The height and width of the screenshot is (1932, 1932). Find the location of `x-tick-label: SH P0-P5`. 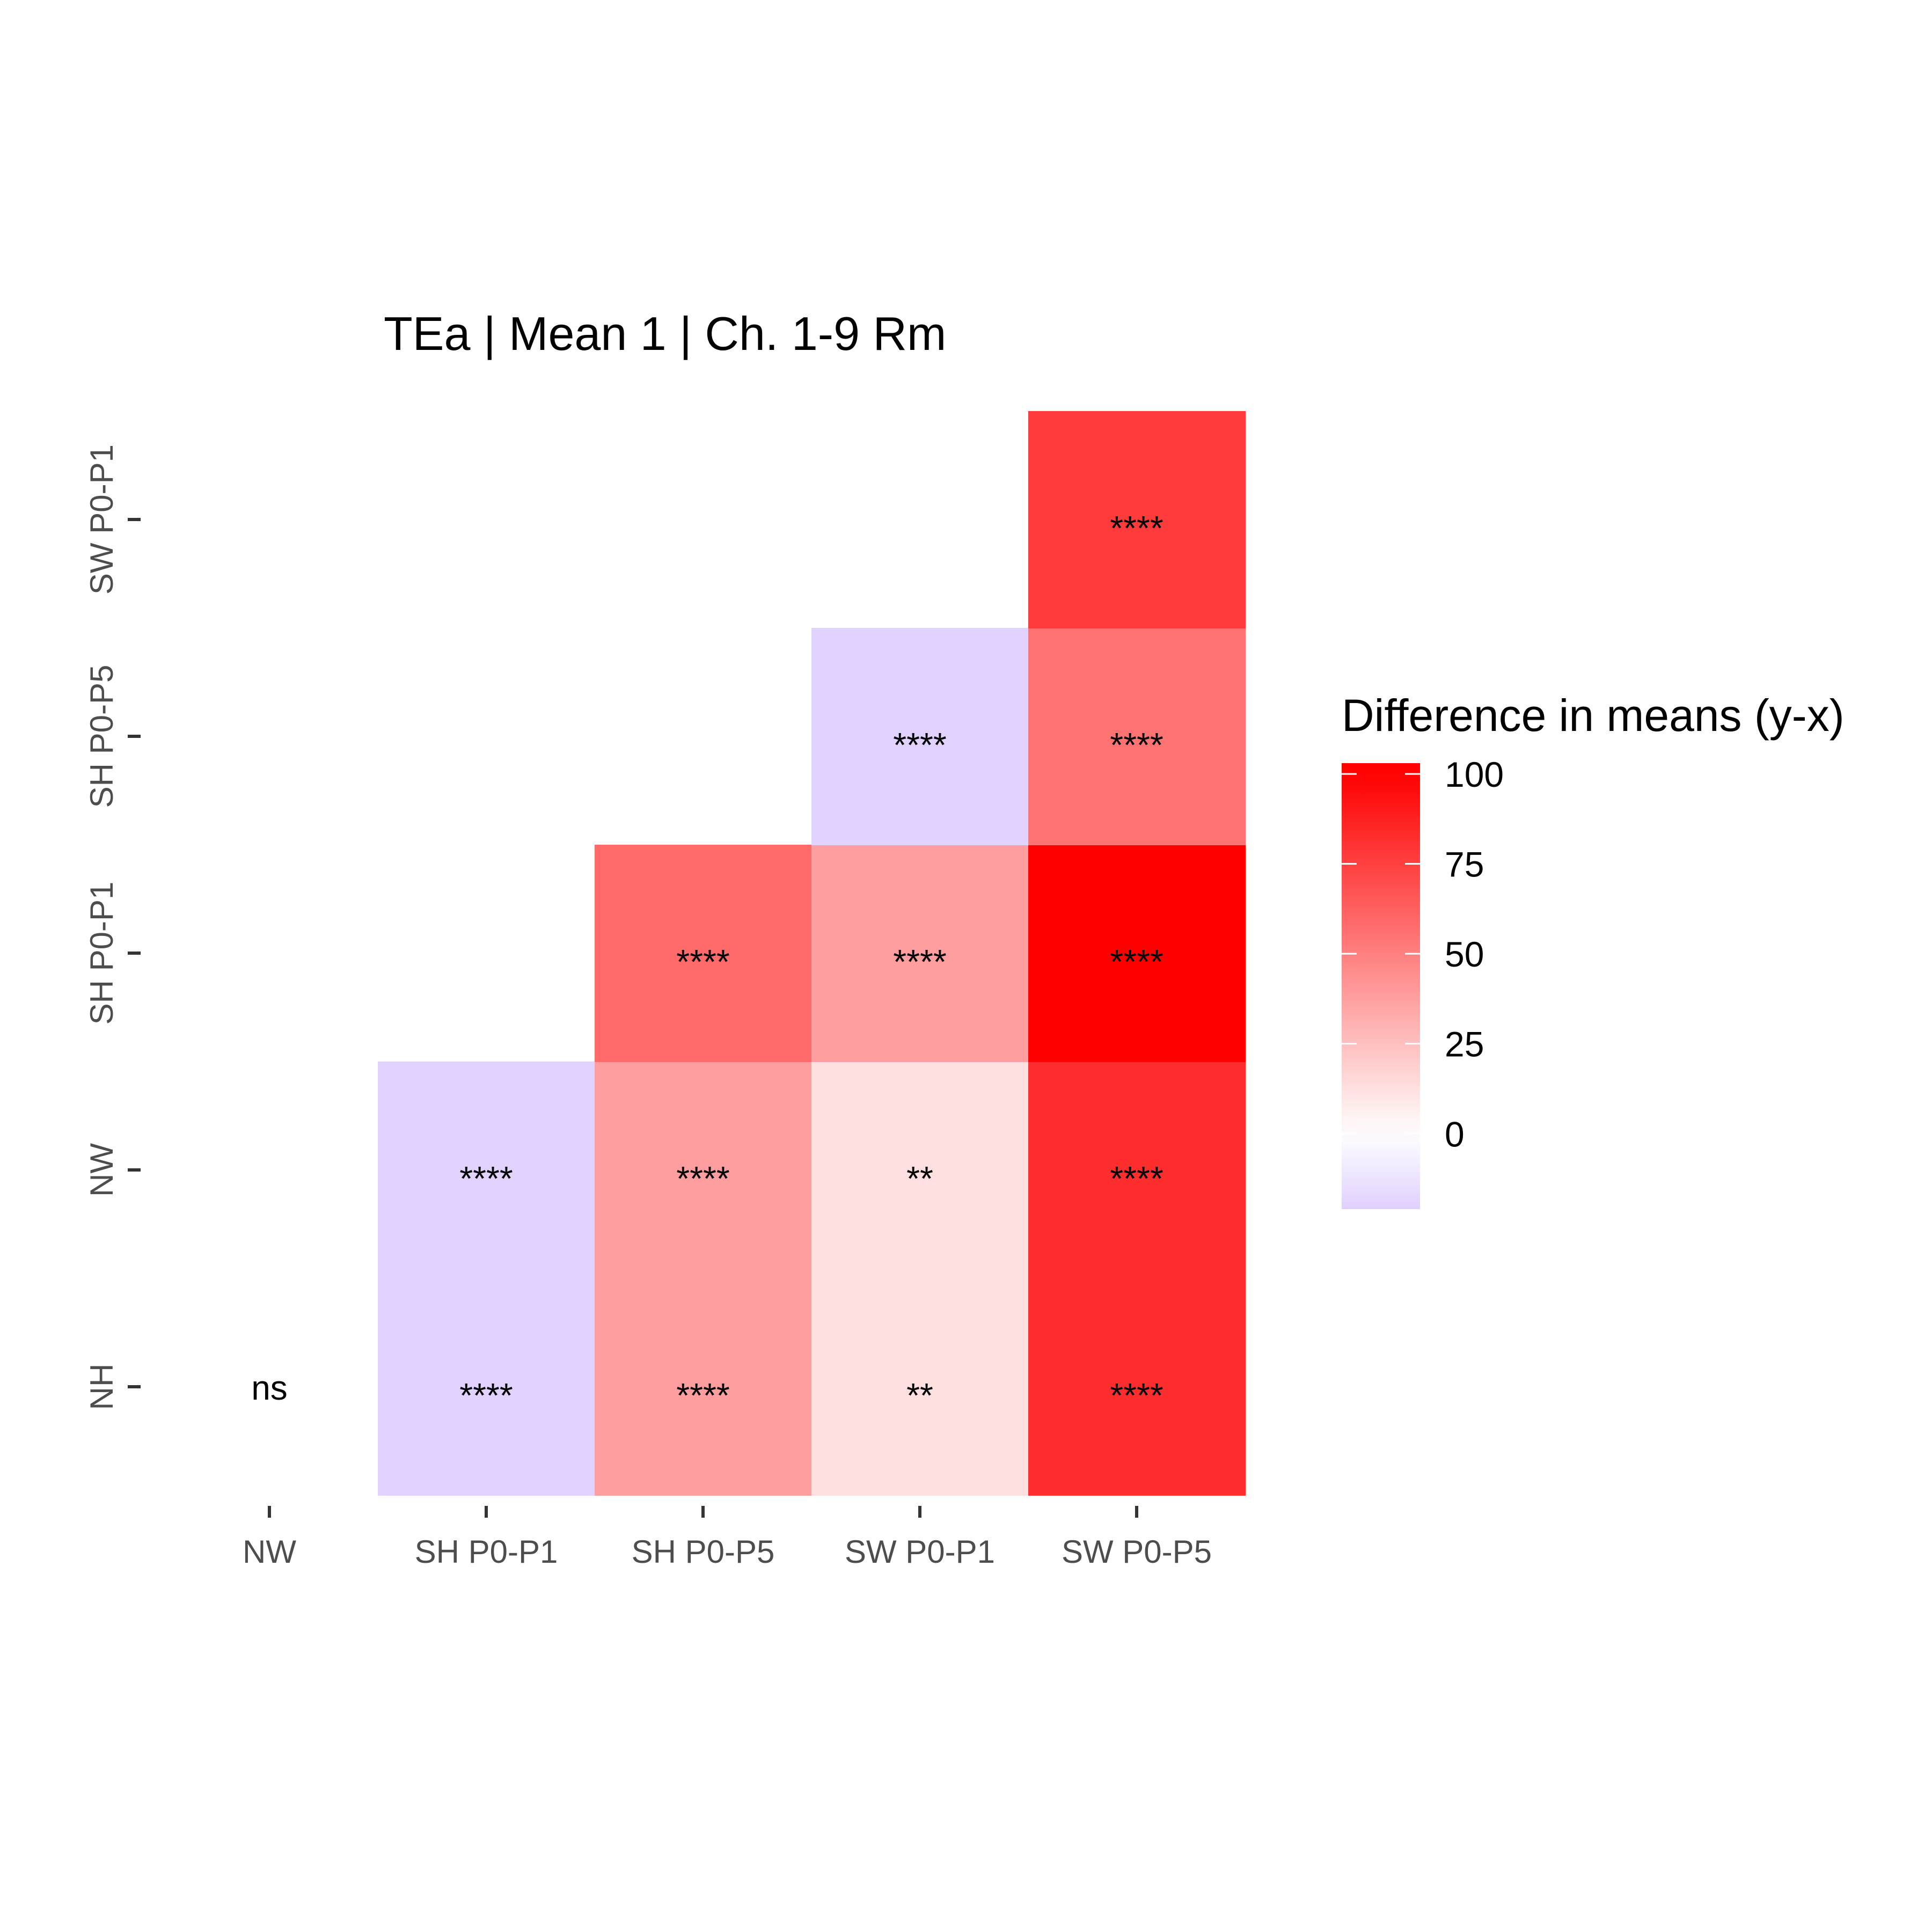

x-tick-label: SH P0-P5 is located at coordinates (703, 1552).